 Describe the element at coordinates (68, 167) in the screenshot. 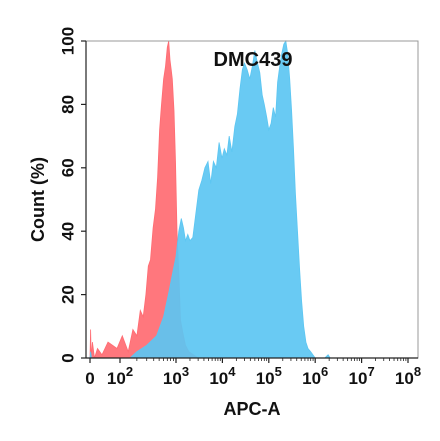

I see `y-tick-label: 60` at that location.